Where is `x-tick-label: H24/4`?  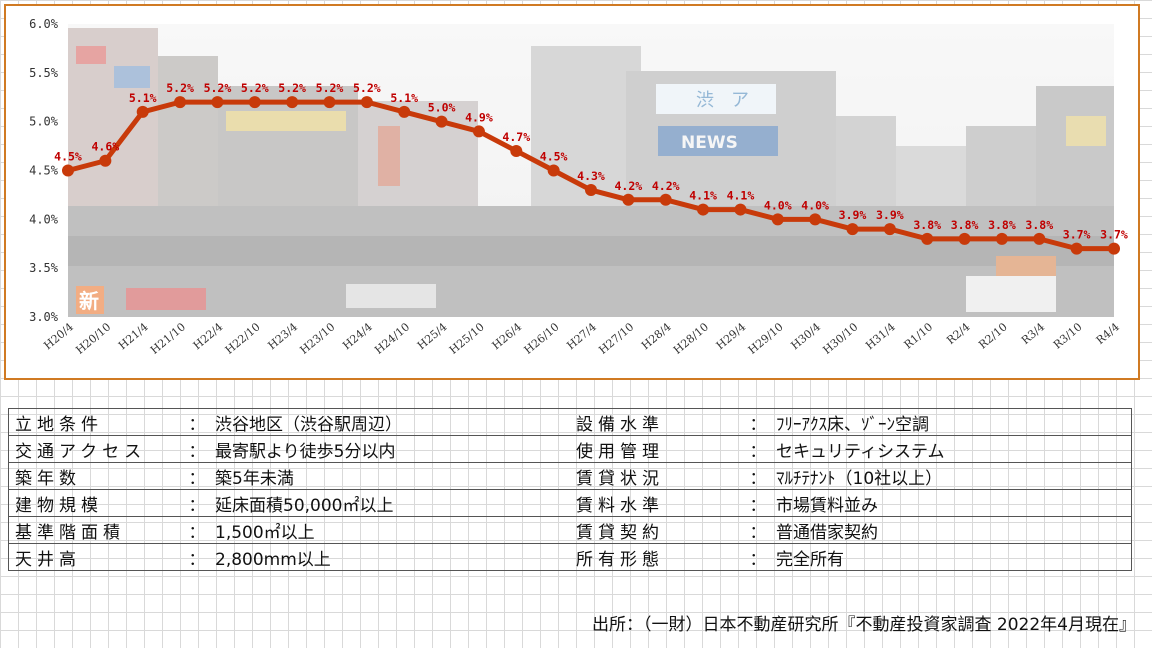 x-tick-label: H24/4 is located at coordinates (357, 336).